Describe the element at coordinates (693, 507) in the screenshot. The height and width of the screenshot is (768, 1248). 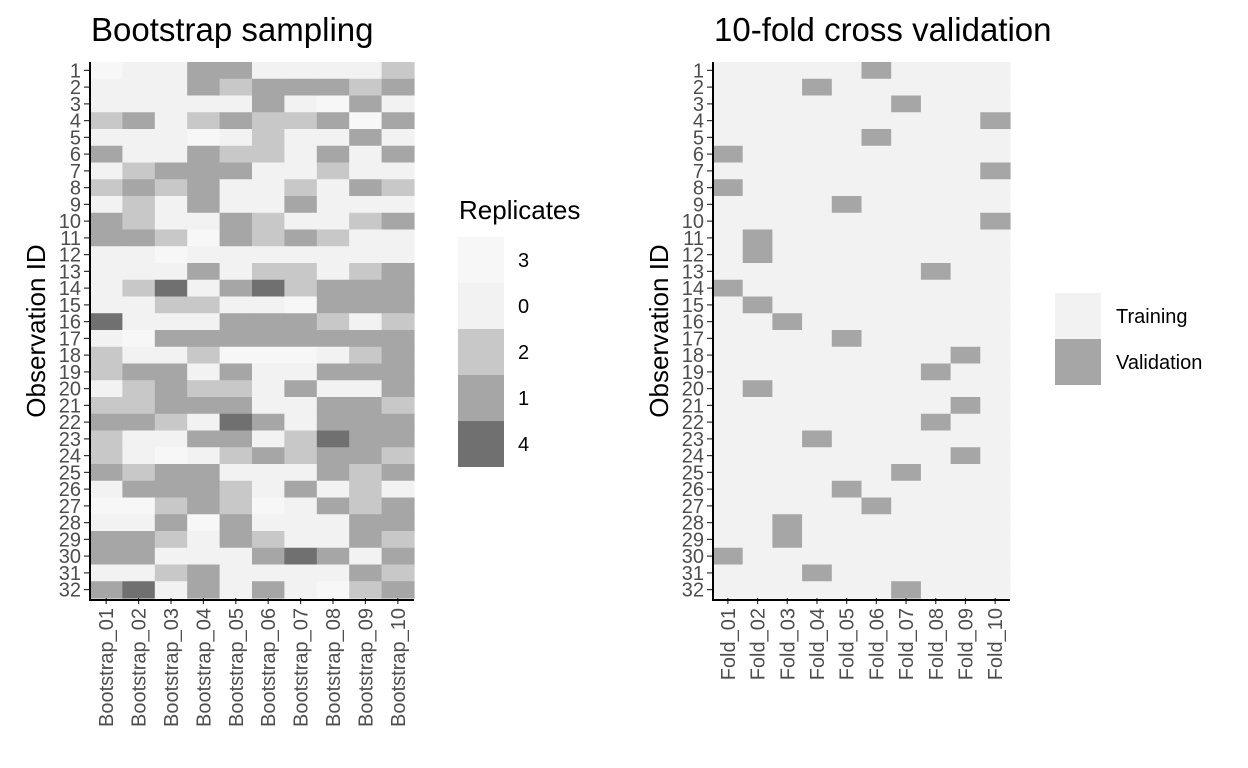
I see `cv-y-tick-label: 27` at that location.